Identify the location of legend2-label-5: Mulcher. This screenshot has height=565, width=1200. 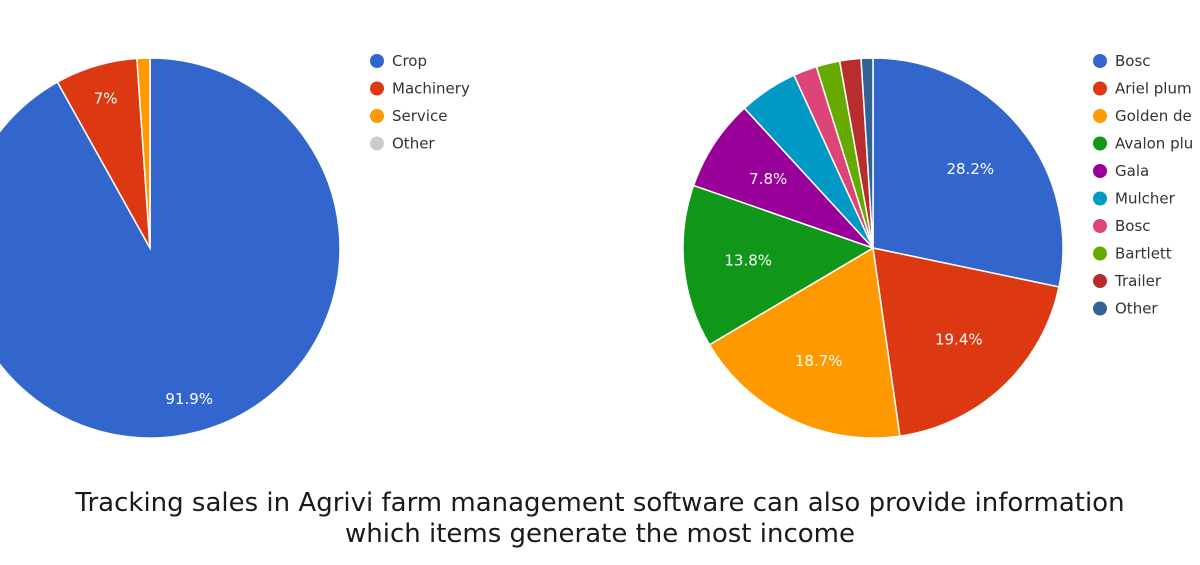
(1145, 199).